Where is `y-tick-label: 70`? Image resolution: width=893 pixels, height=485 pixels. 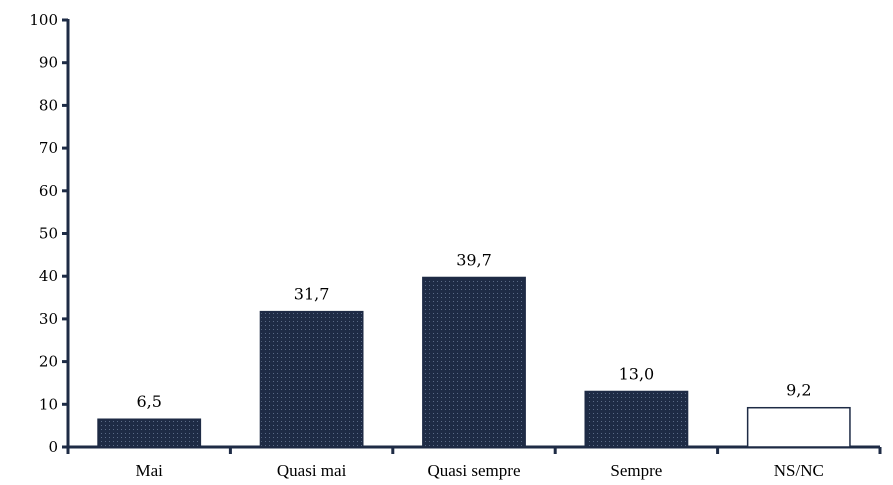 y-tick-label: 70 is located at coordinates (48, 148).